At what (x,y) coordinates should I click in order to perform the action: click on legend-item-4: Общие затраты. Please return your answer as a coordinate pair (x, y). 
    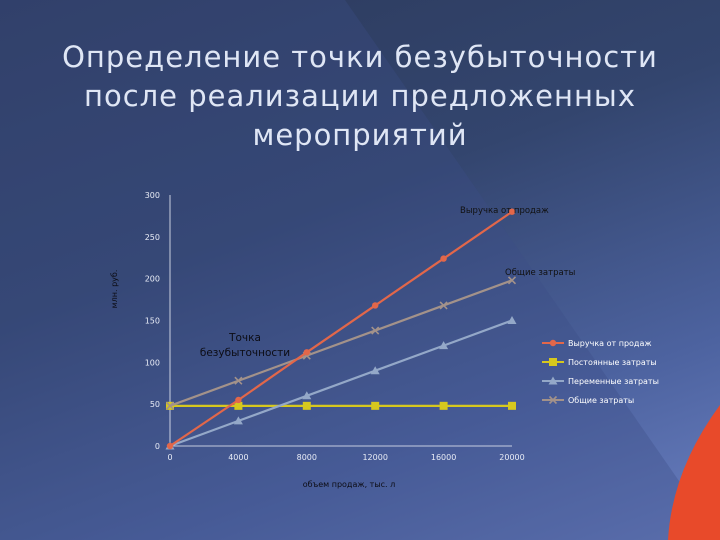
    Looking at the image, I should click on (588, 400).